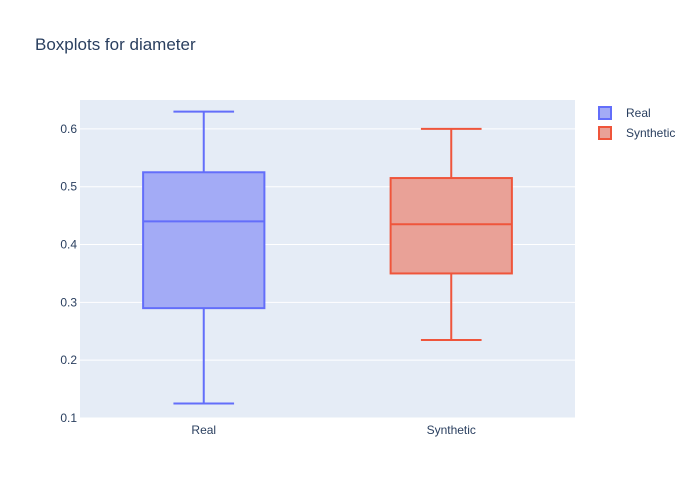 This screenshot has width=700, height=500. I want to click on y-axis-ticks: 0.1 0.2 0.3 0.4 0.5 0.6, so click(68, 273).